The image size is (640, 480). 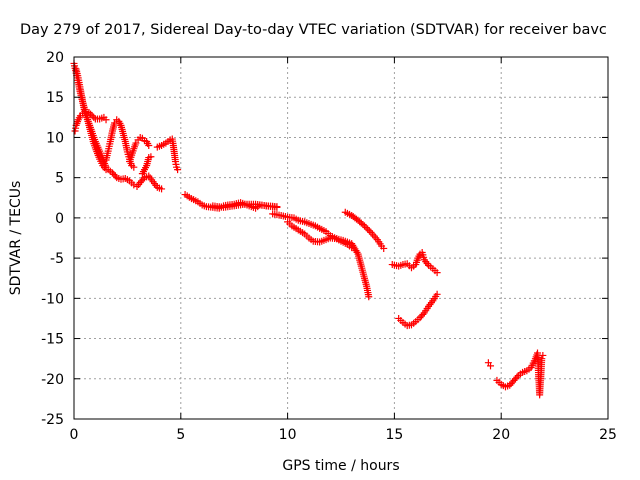 I want to click on y-tick-label: -25, so click(x=52, y=420).